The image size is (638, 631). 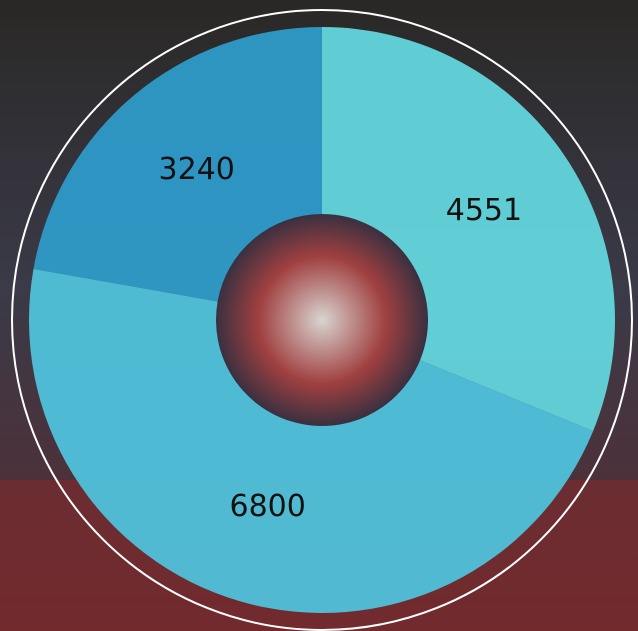 I want to click on data-label: 4551, so click(x=484, y=210).